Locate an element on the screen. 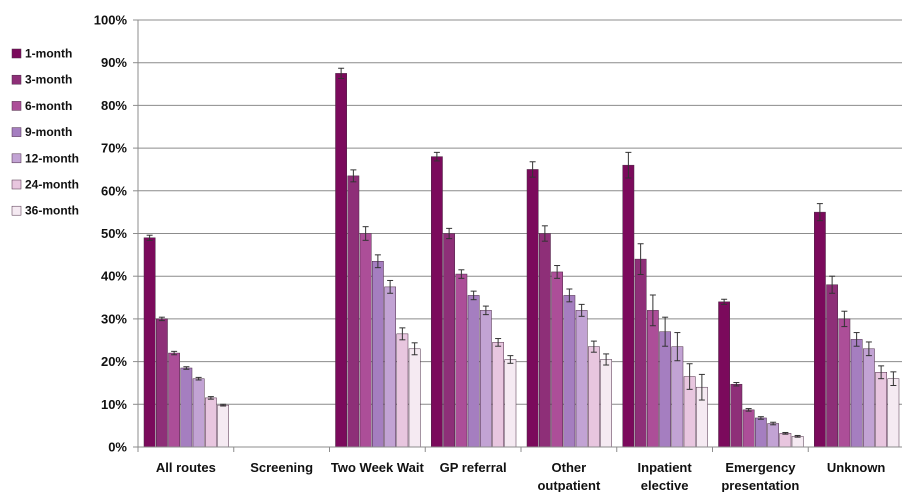 The image size is (902, 492). legend-item: 6-month is located at coordinates (41, 106).